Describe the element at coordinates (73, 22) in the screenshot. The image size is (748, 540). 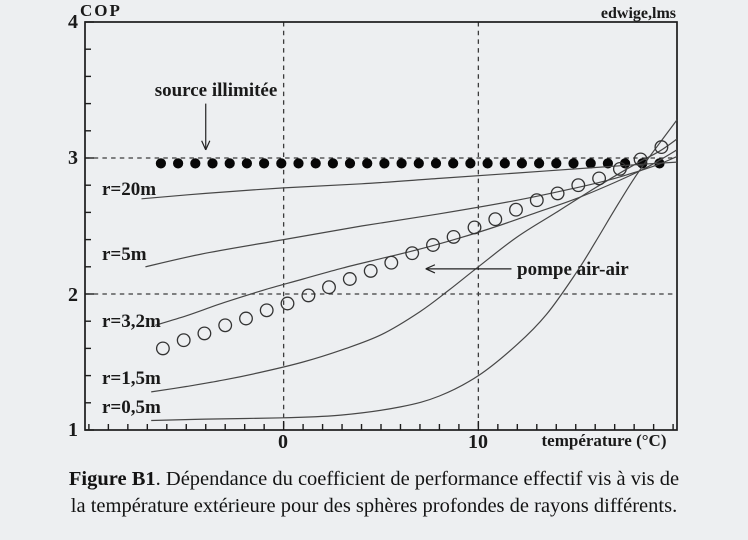
I see `y-tick-label-4: 4` at that location.